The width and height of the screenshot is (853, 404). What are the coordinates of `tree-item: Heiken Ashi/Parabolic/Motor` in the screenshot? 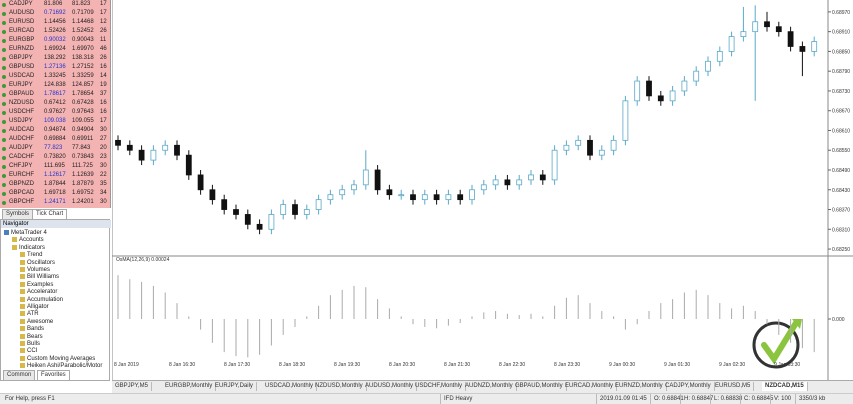 It's located at (61, 366).